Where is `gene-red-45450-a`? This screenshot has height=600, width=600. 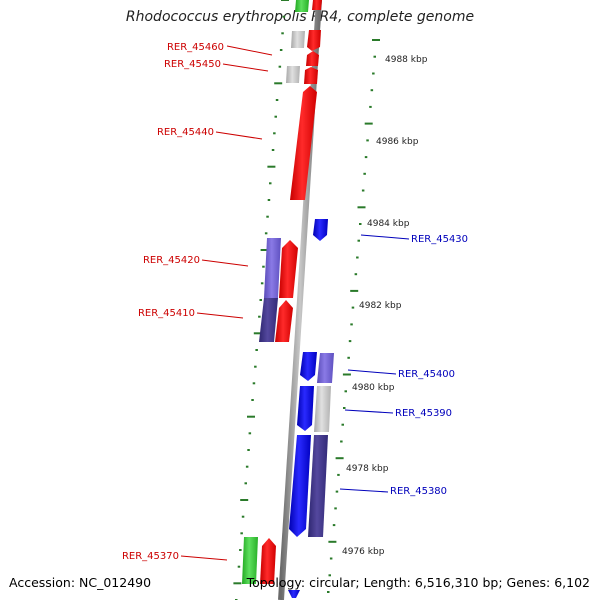 gene-red-45450-a is located at coordinates (312, 58).